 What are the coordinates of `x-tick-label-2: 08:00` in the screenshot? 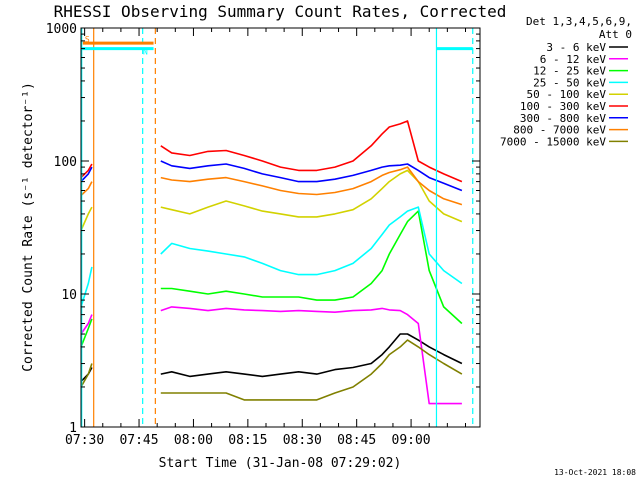 It's located at (193, 440).